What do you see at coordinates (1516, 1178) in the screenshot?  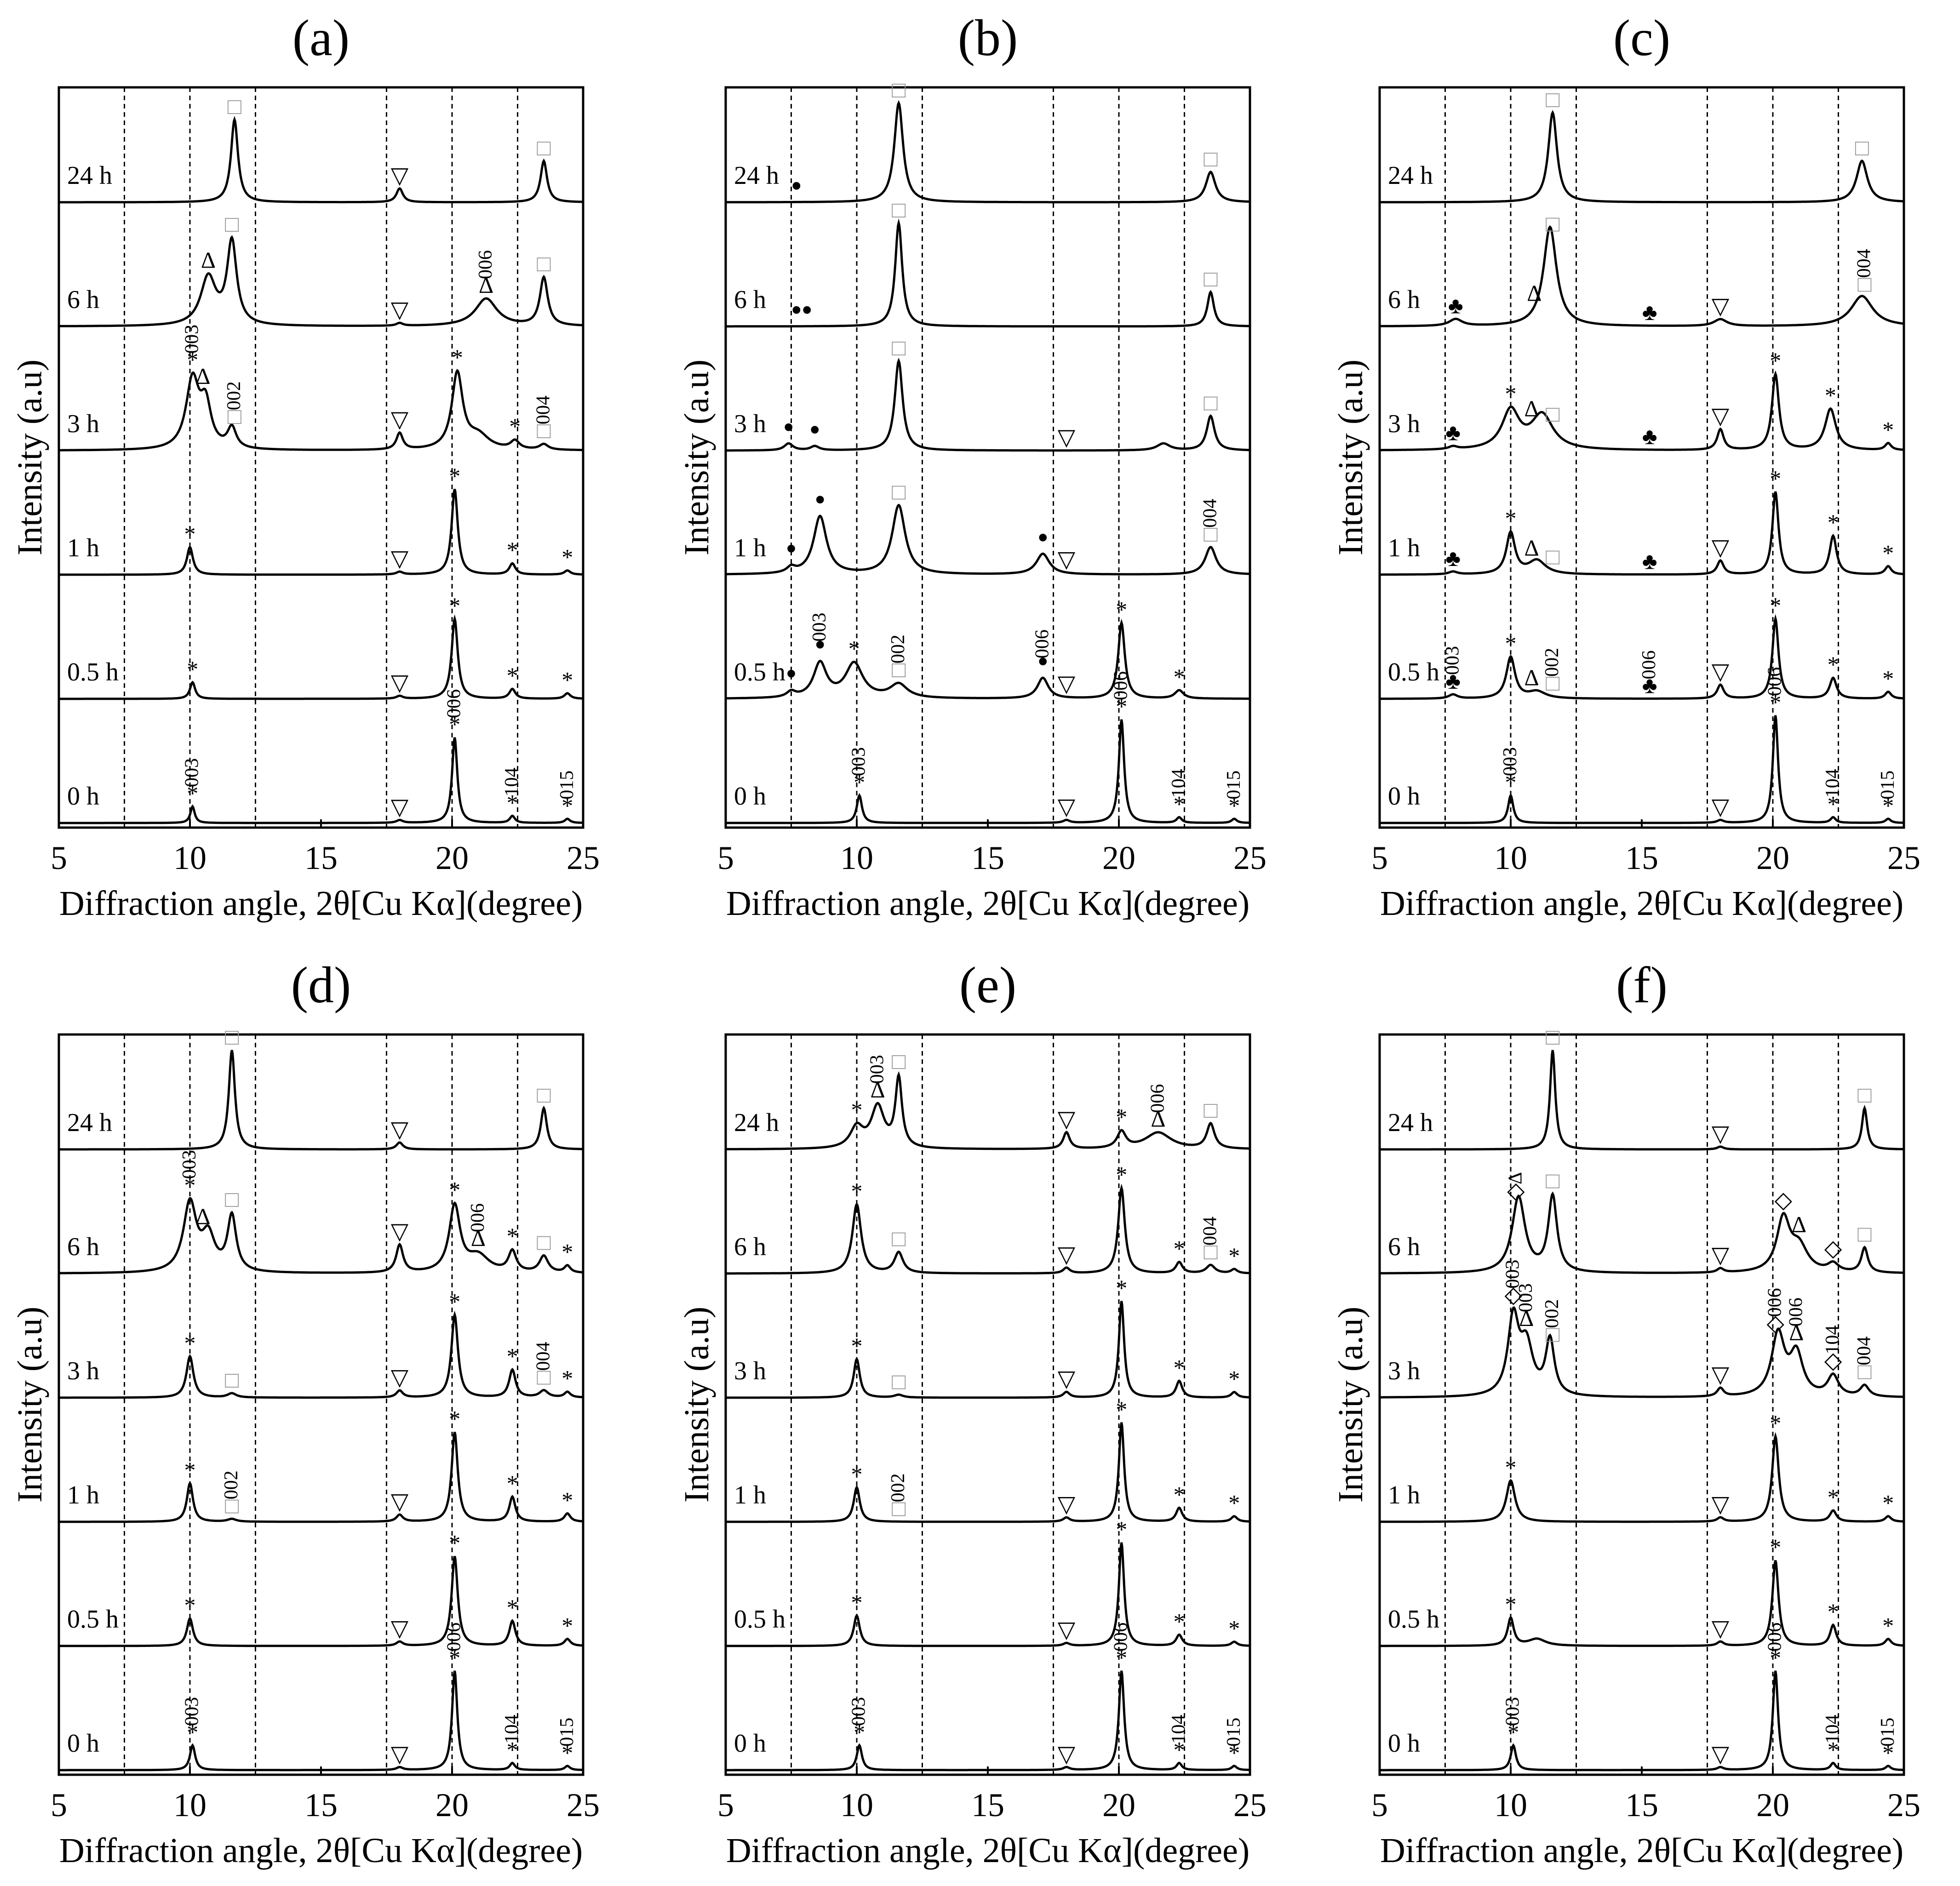 I see `peak-index: Δ` at bounding box center [1516, 1178].